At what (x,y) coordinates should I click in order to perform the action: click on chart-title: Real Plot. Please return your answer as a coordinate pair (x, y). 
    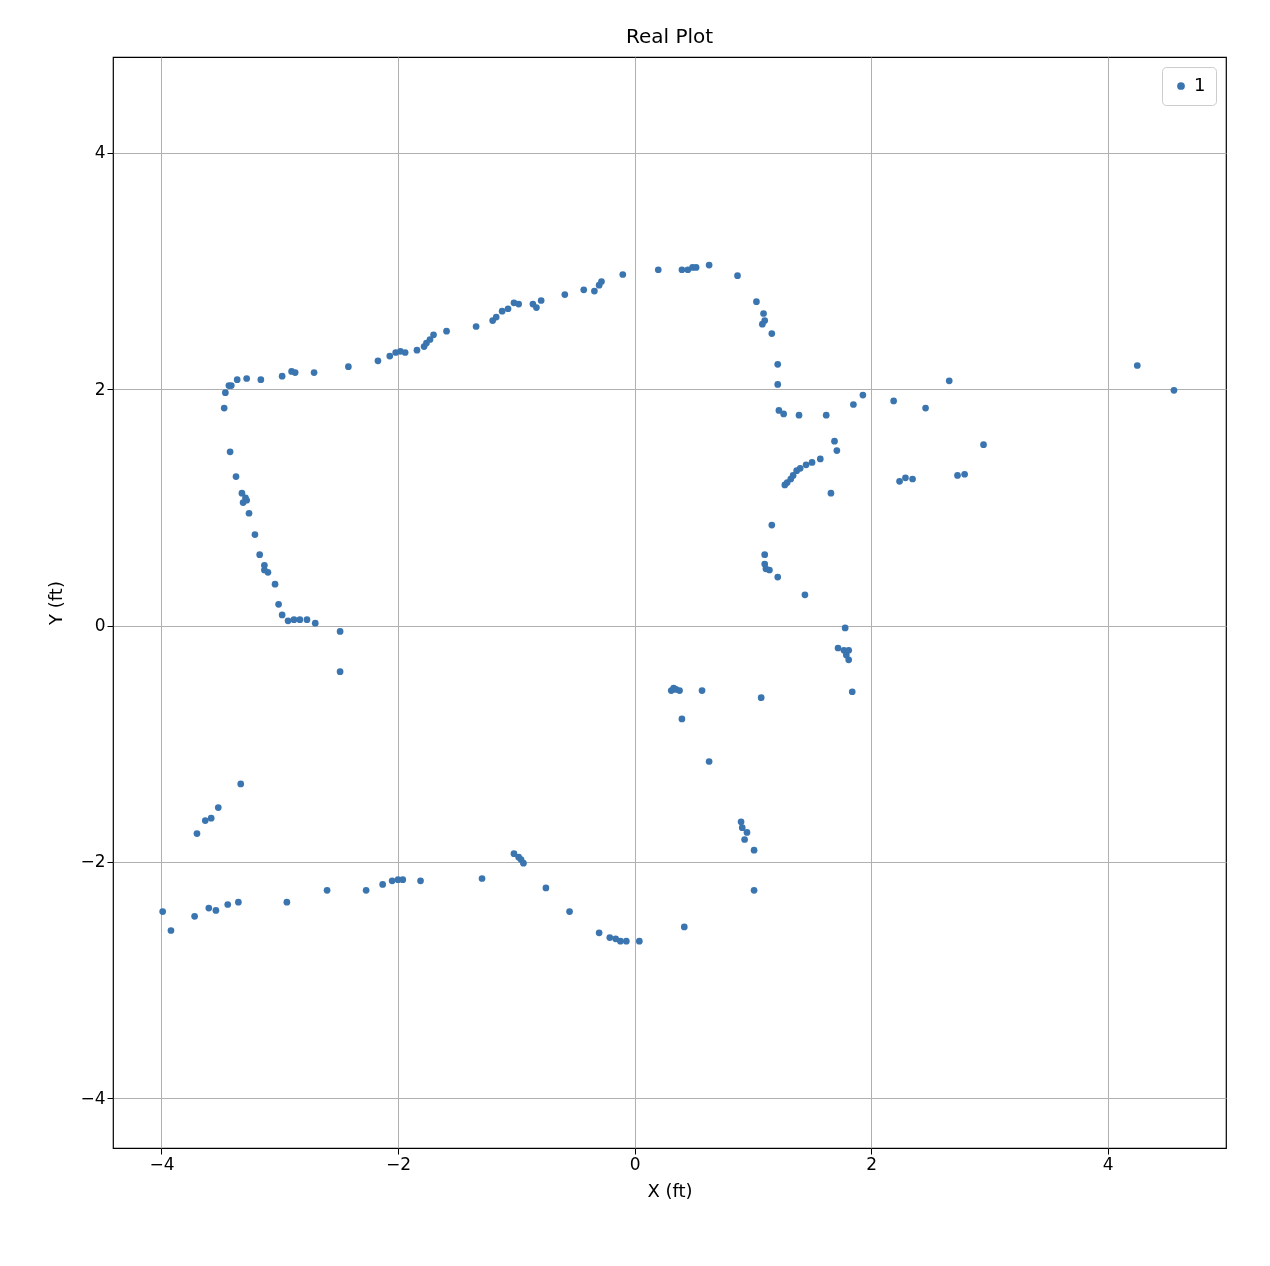
    Looking at the image, I should click on (669, 36).